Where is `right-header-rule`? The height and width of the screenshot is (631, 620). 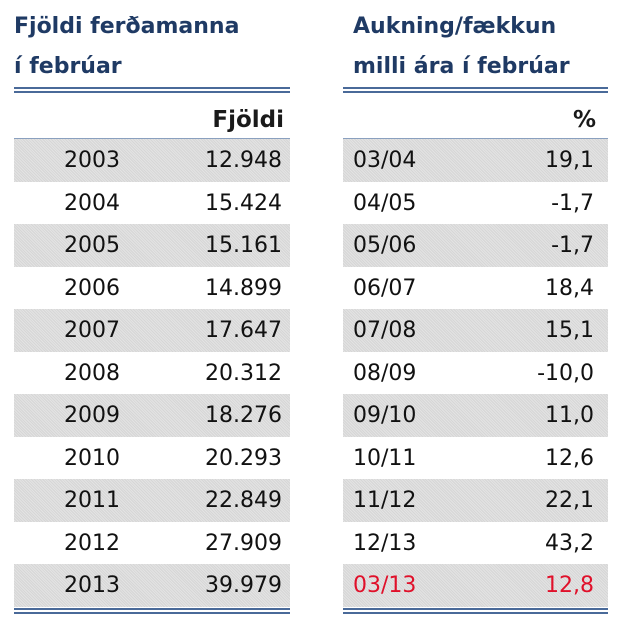
right-header-rule is located at coordinates (475, 138).